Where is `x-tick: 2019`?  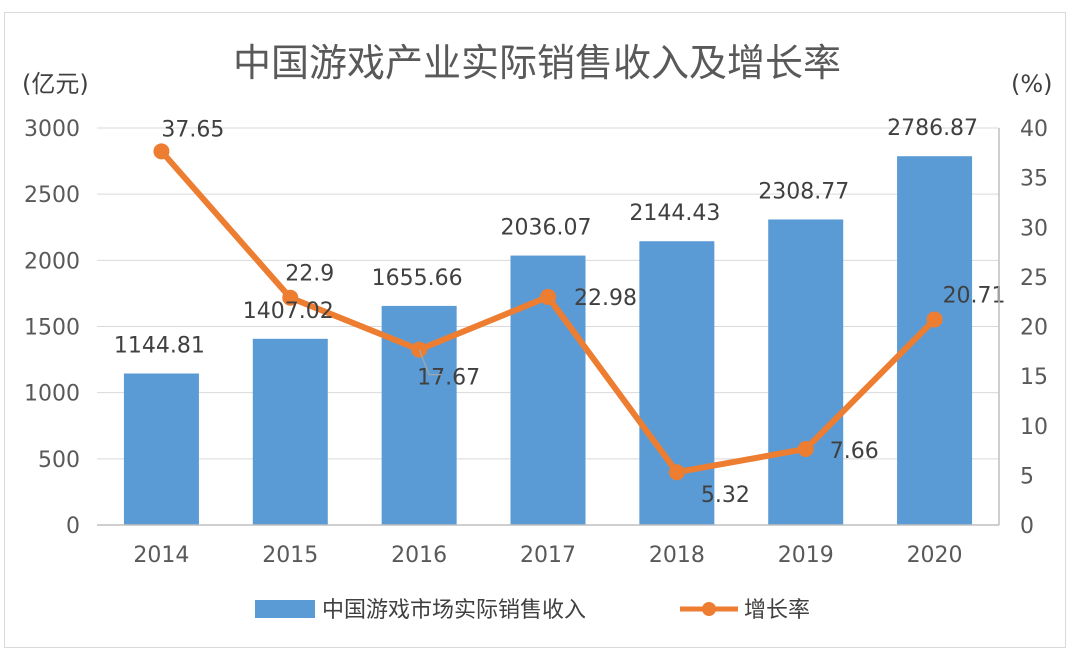 x-tick: 2019 is located at coordinates (806, 555).